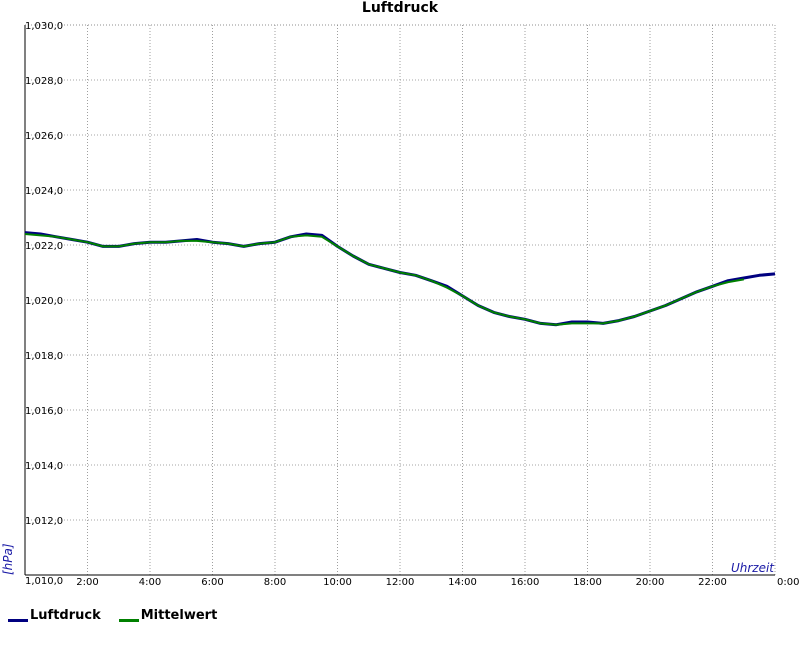 The width and height of the screenshot is (800, 650). What do you see at coordinates (87, 582) in the screenshot?
I see `x-tick-label: 2:00` at bounding box center [87, 582].